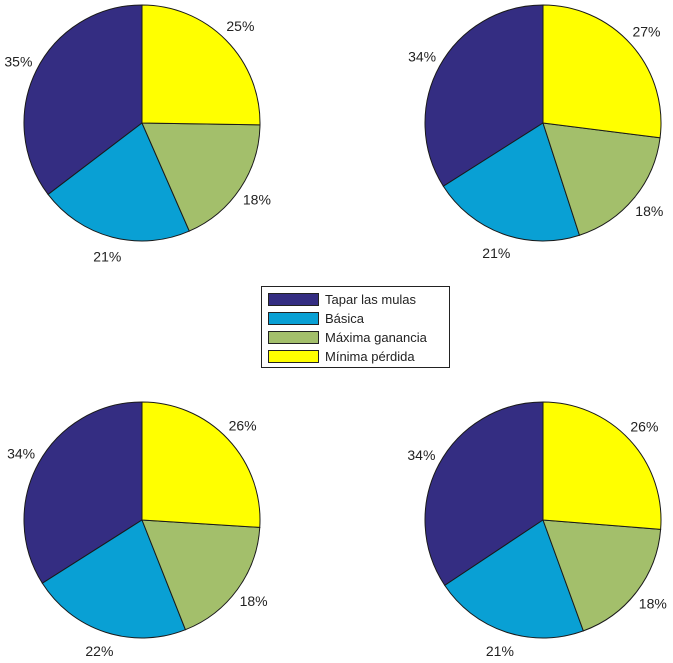 The width and height of the screenshot is (673, 663). What do you see at coordinates (99, 651) in the screenshot?
I see `percent-label-basica: 22%` at bounding box center [99, 651].